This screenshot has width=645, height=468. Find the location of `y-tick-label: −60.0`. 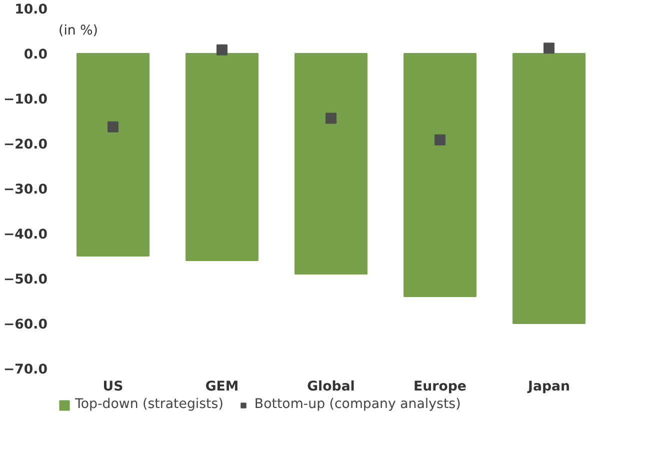

y-tick-label: −60.0 is located at coordinates (25, 325).